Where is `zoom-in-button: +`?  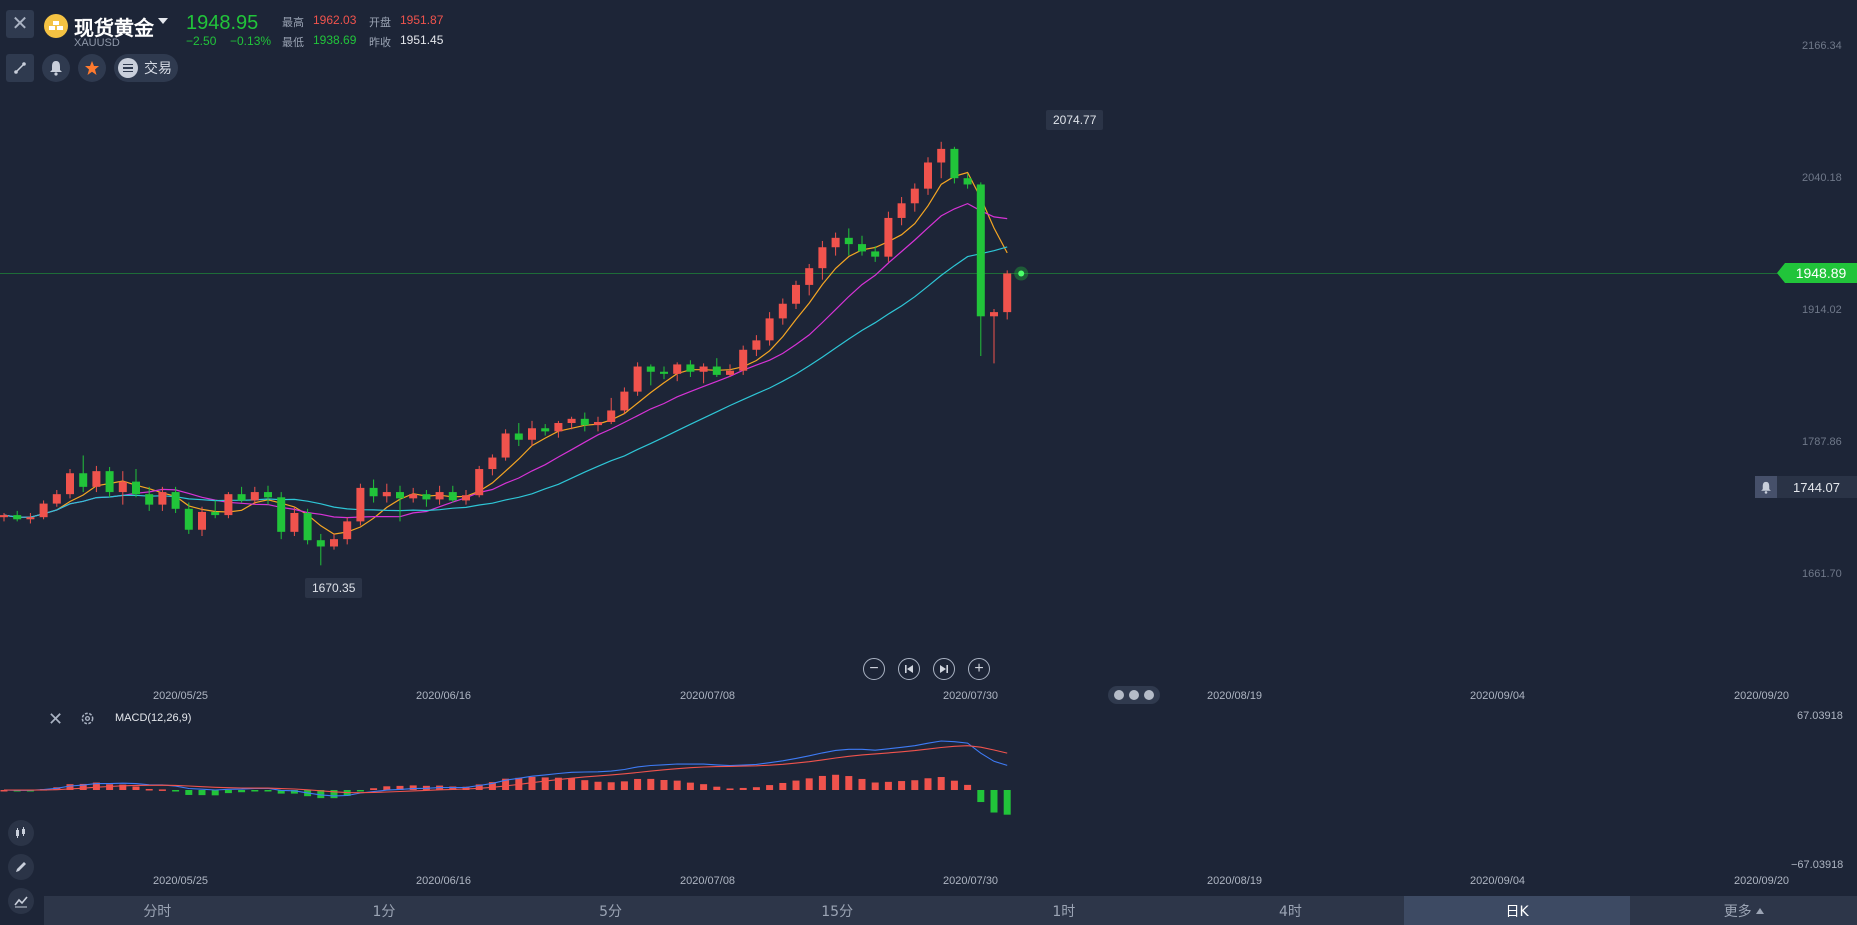 zoom-in-button: + is located at coordinates (979, 669).